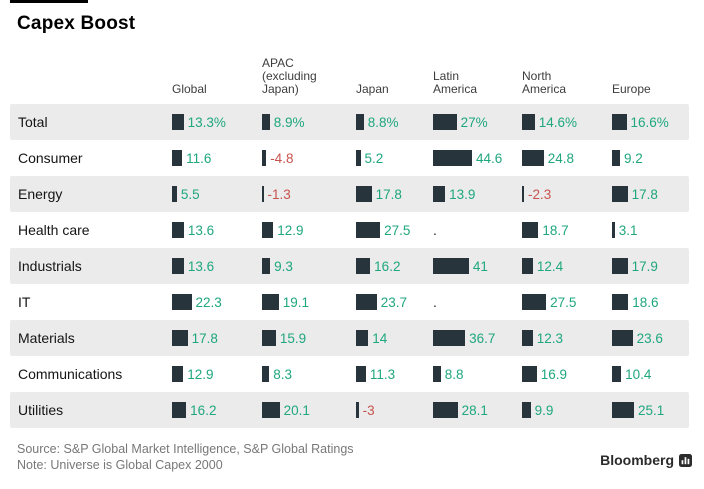 The height and width of the screenshot is (489, 704). I want to click on cell-health-care-latin-america: ., so click(435, 230).